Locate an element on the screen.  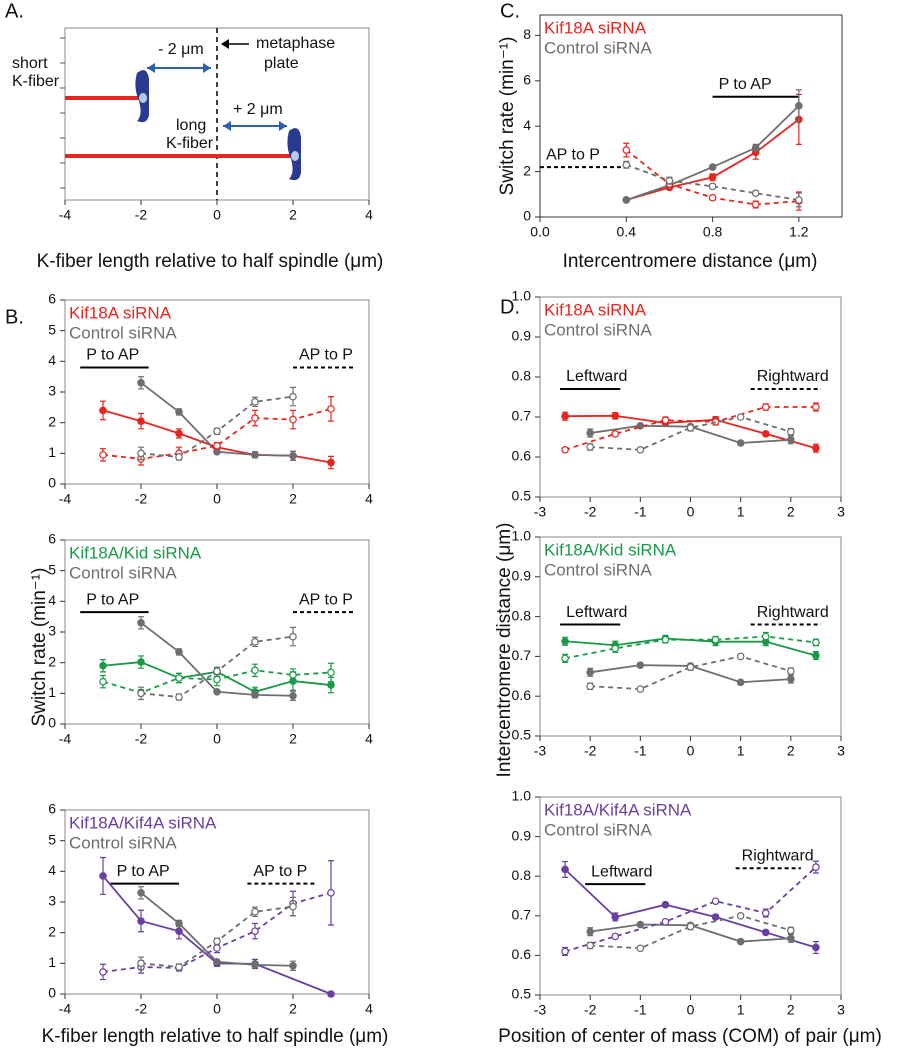
x-tick-label: 4 is located at coordinates (369, 215).